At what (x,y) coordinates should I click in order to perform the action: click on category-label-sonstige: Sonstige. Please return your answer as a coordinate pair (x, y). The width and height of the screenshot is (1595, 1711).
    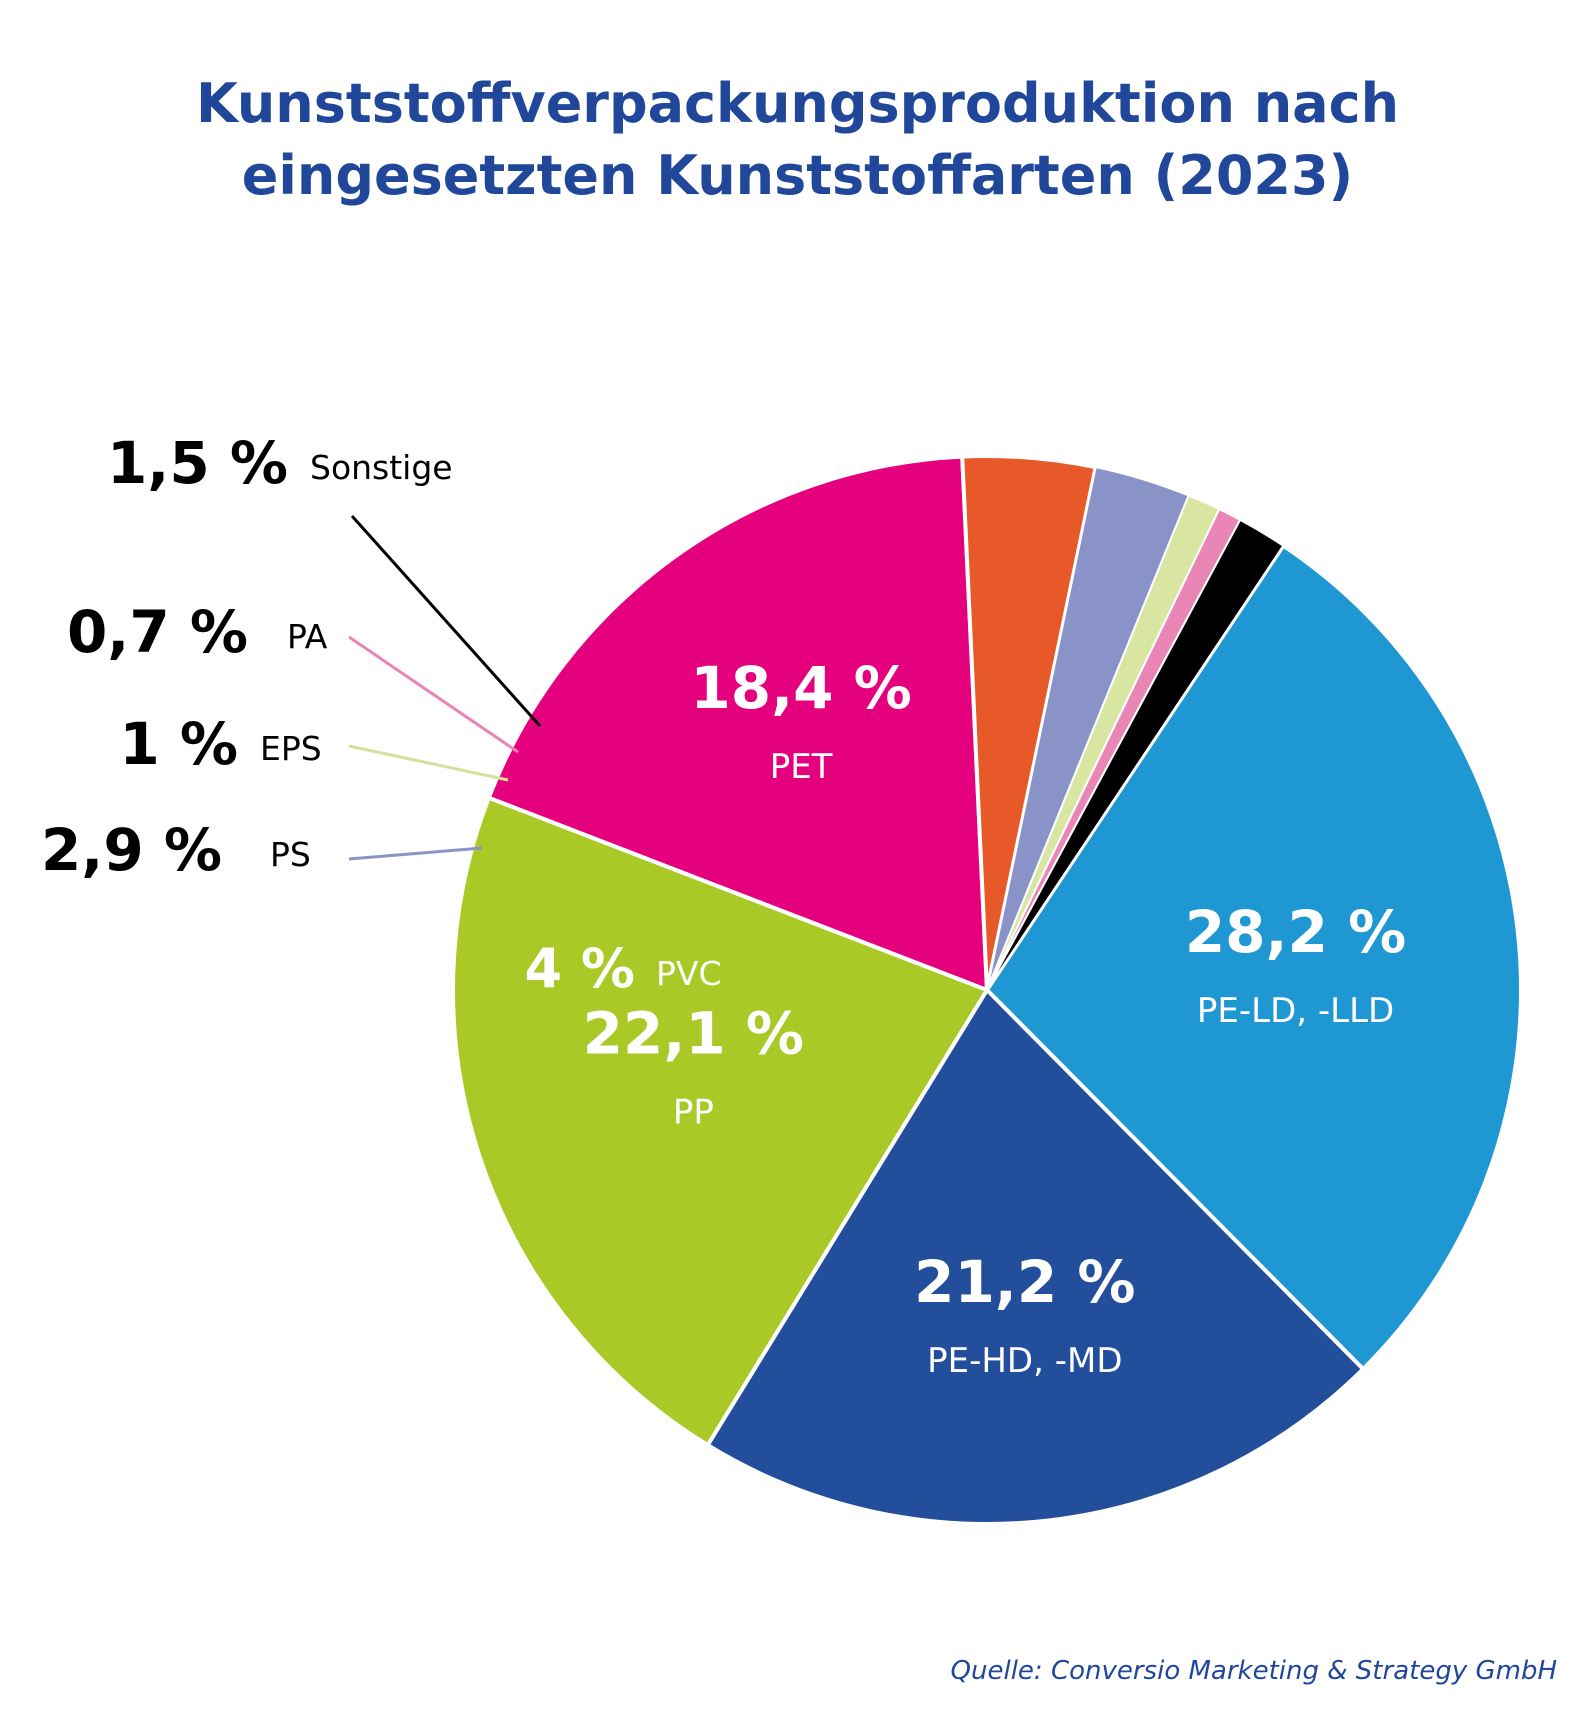
    Looking at the image, I should click on (381, 467).